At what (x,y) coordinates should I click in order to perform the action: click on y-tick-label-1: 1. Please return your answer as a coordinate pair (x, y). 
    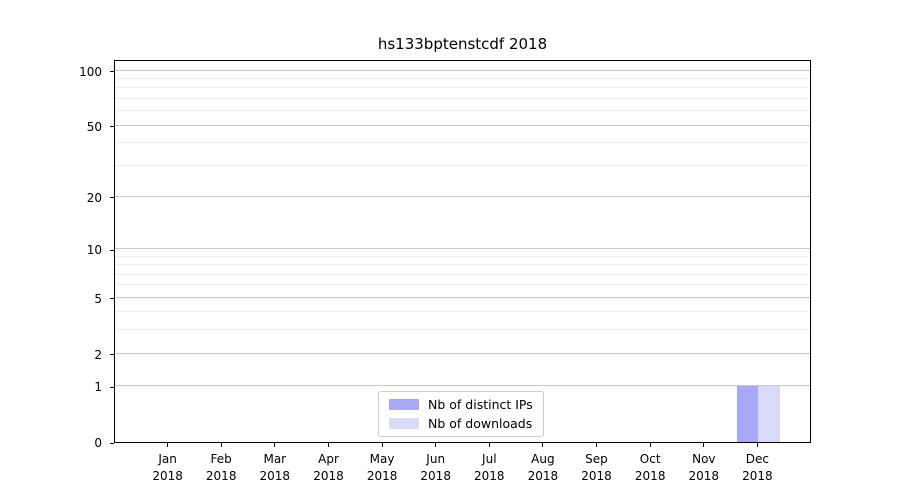
    Looking at the image, I should click on (98, 387).